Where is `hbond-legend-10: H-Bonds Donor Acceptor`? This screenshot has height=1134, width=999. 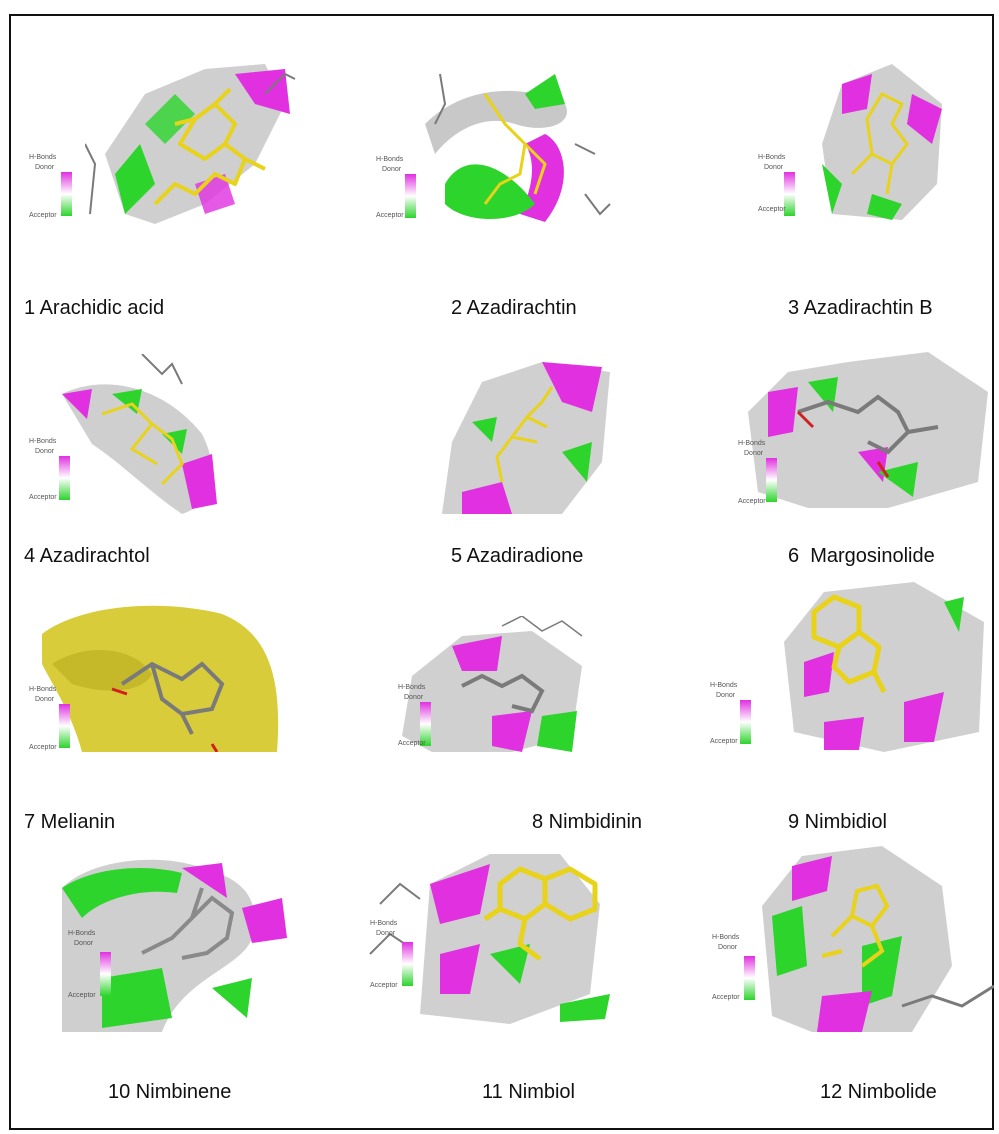 hbond-legend-10: H-Bonds Donor Acceptor is located at coordinates (89, 980).